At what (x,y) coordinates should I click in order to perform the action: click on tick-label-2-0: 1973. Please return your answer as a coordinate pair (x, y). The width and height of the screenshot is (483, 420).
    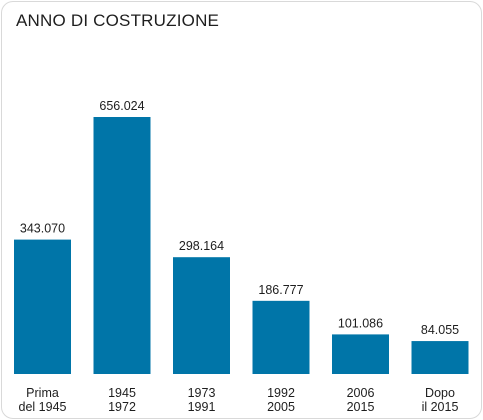
    Looking at the image, I should click on (202, 393).